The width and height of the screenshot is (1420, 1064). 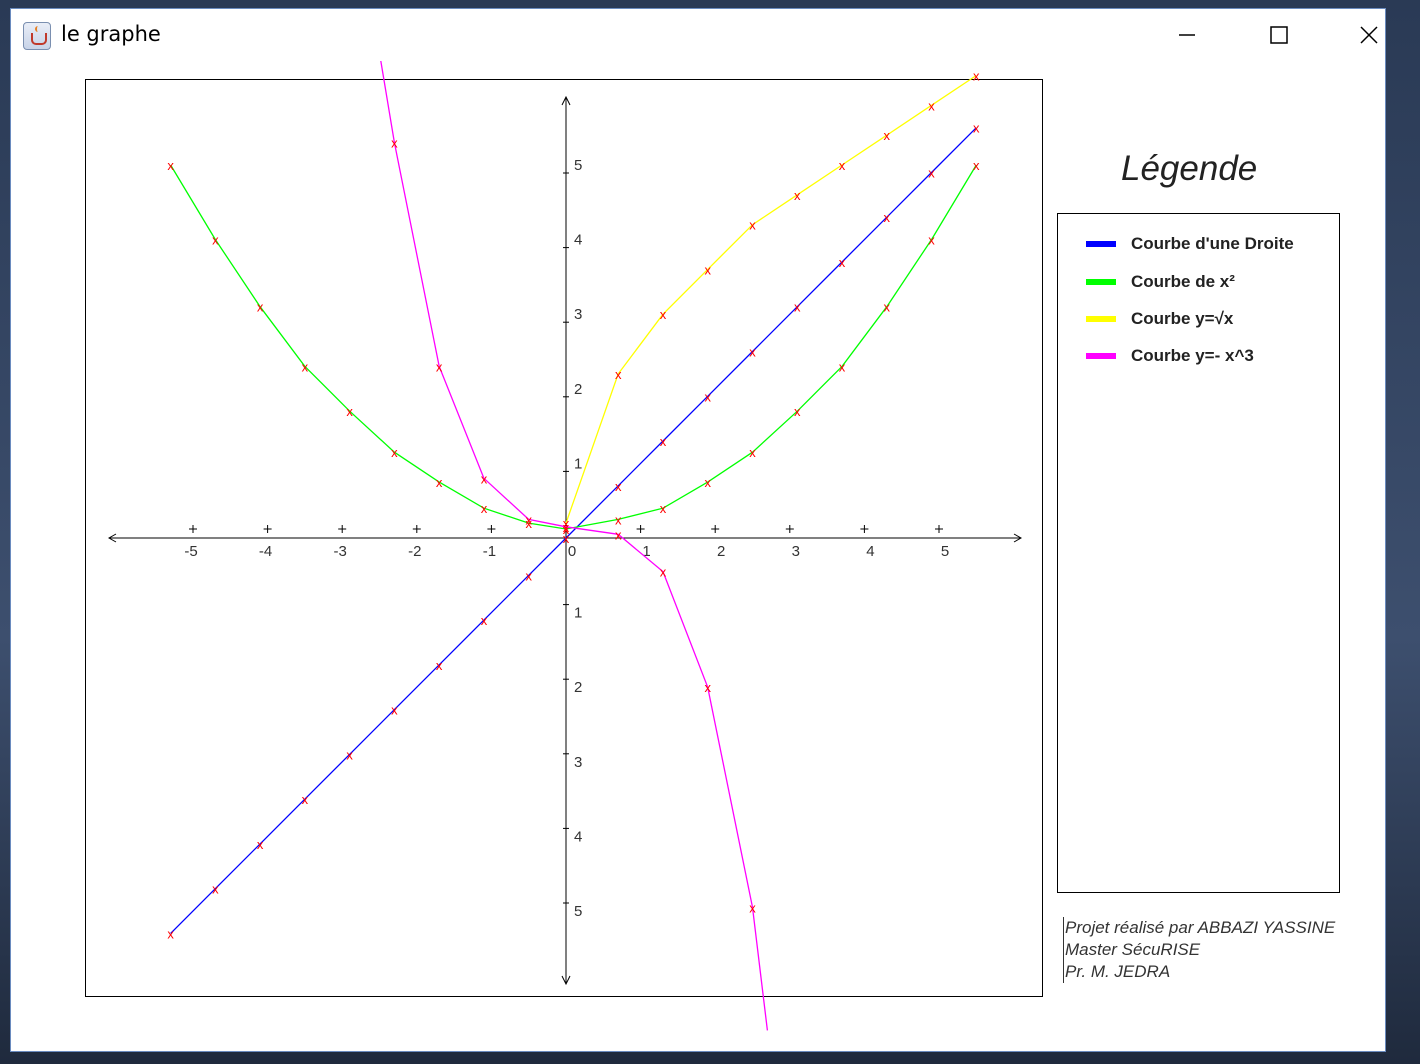 I want to click on x-tick-label: 5, so click(x=945, y=551).